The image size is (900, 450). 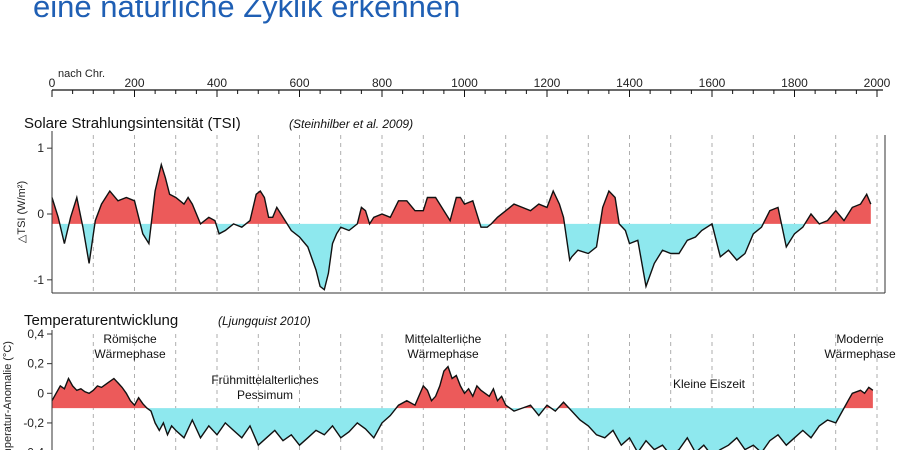 What do you see at coordinates (246, 12) in the screenshot?
I see `slide-heading: eine natürliche Zyklik erkennen` at bounding box center [246, 12].